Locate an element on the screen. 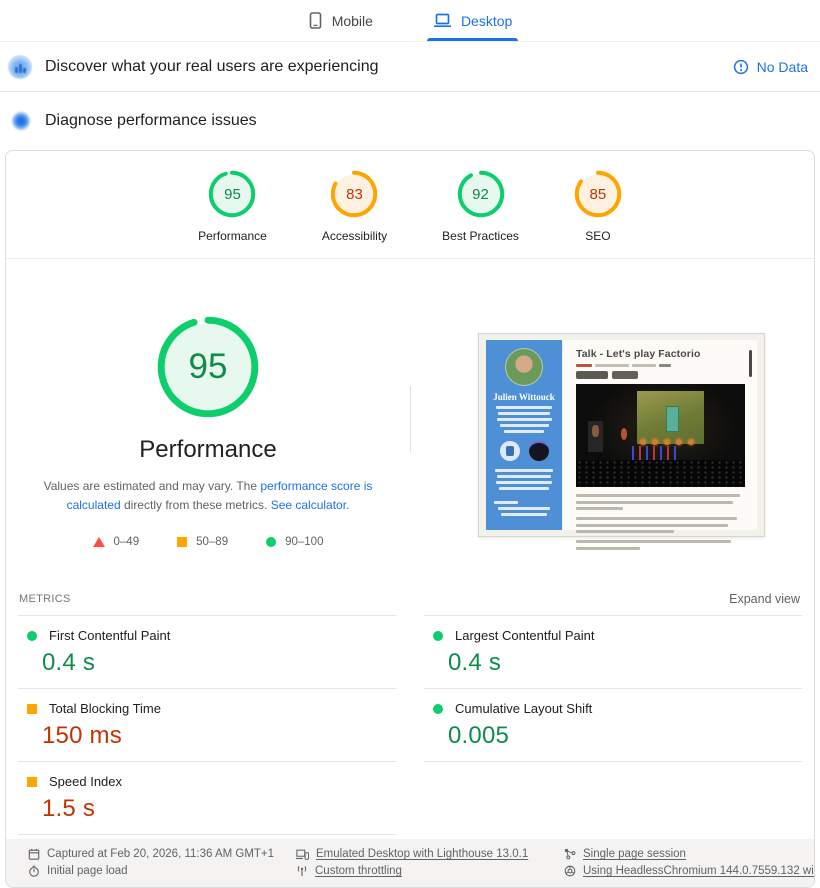 Image resolution: width=820 pixels, height=888 pixels. thumb-avatar is located at coordinates (524, 367).